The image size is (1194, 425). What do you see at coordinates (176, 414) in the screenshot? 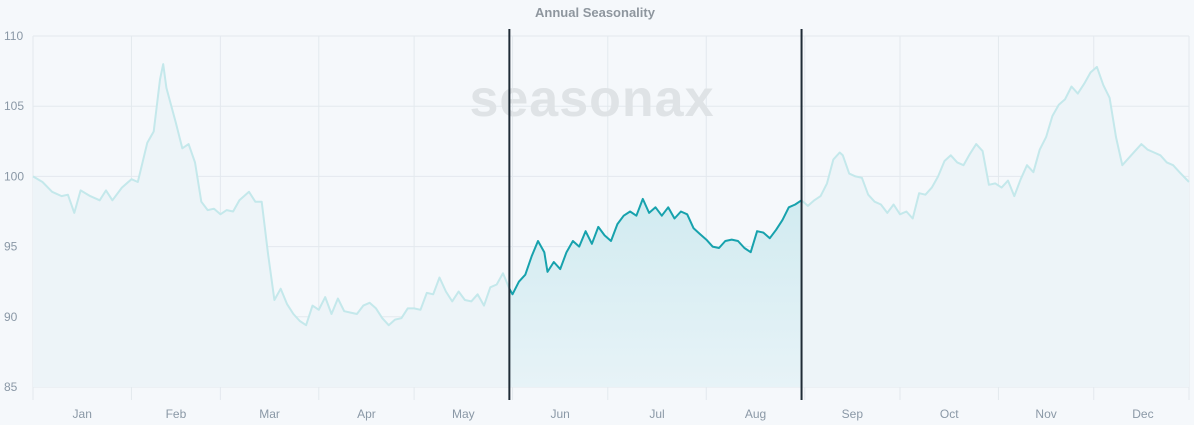
I see `x-tick-label-feb: Feb` at bounding box center [176, 414].